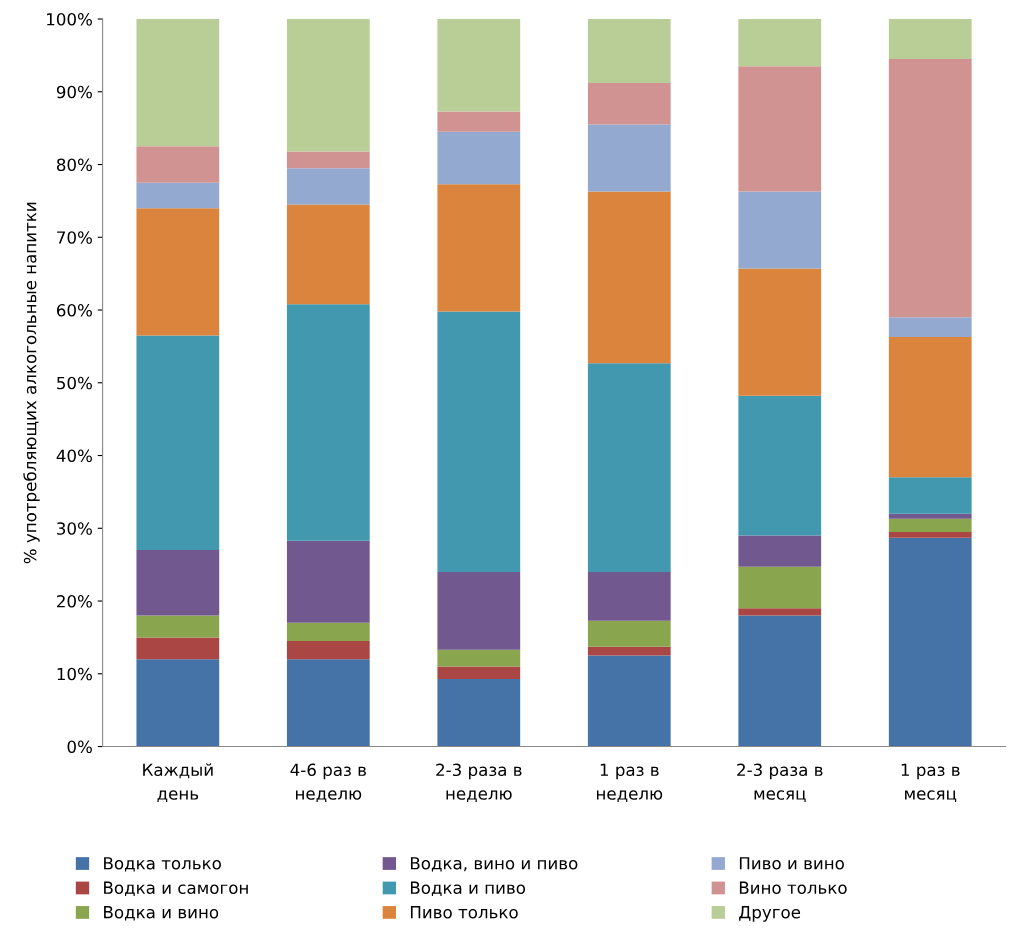  What do you see at coordinates (74, 601) in the screenshot?
I see `y-tick-label: 20%` at bounding box center [74, 601].